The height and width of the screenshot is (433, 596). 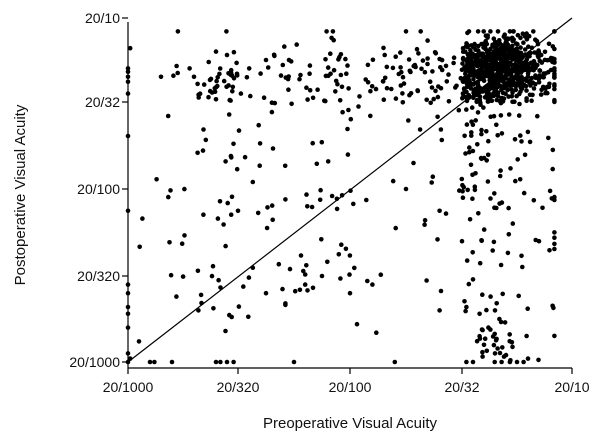 I want to click on y-tick-label: 20/1000, so click(x=94, y=362).